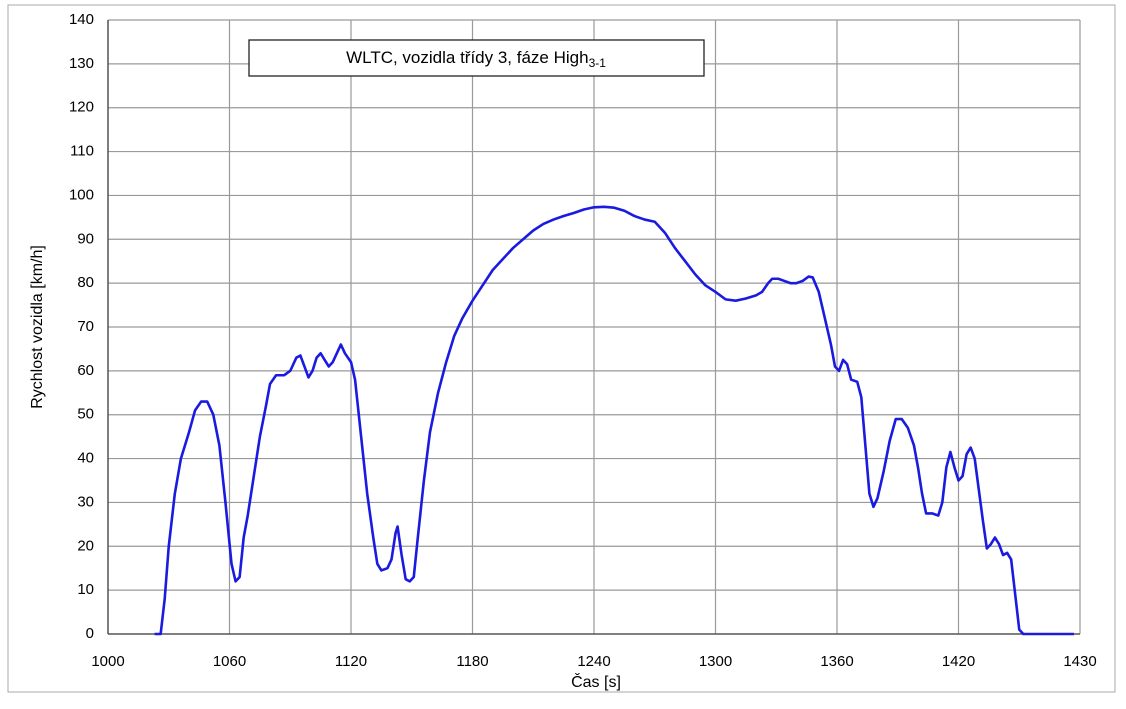 The image size is (1126, 709). What do you see at coordinates (351, 661) in the screenshot?
I see `x-tick-label: 1120` at bounding box center [351, 661].